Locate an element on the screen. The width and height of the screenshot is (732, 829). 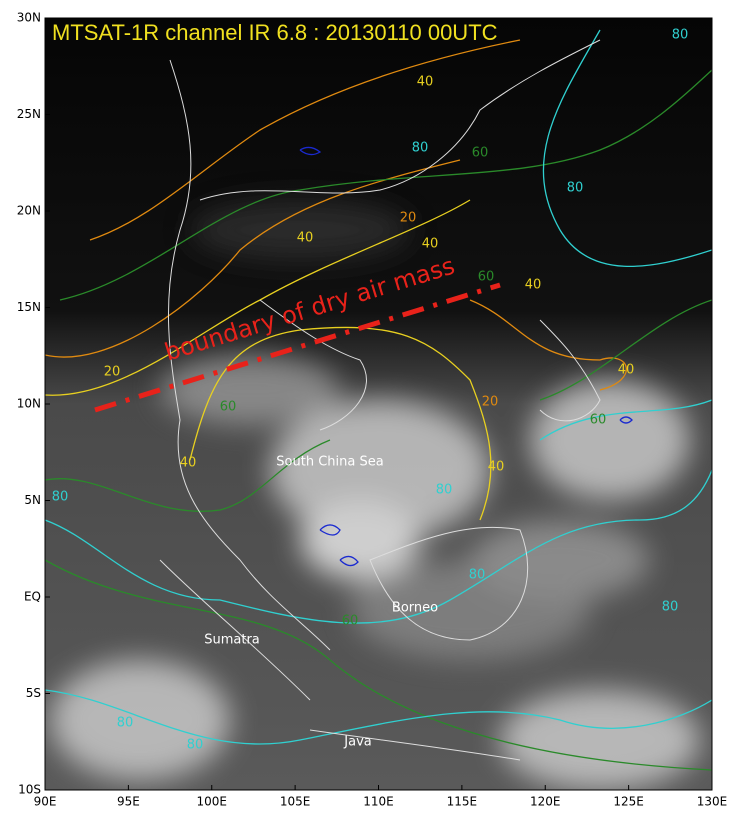
x-tick-label: 120E is located at coordinates (545, 802).